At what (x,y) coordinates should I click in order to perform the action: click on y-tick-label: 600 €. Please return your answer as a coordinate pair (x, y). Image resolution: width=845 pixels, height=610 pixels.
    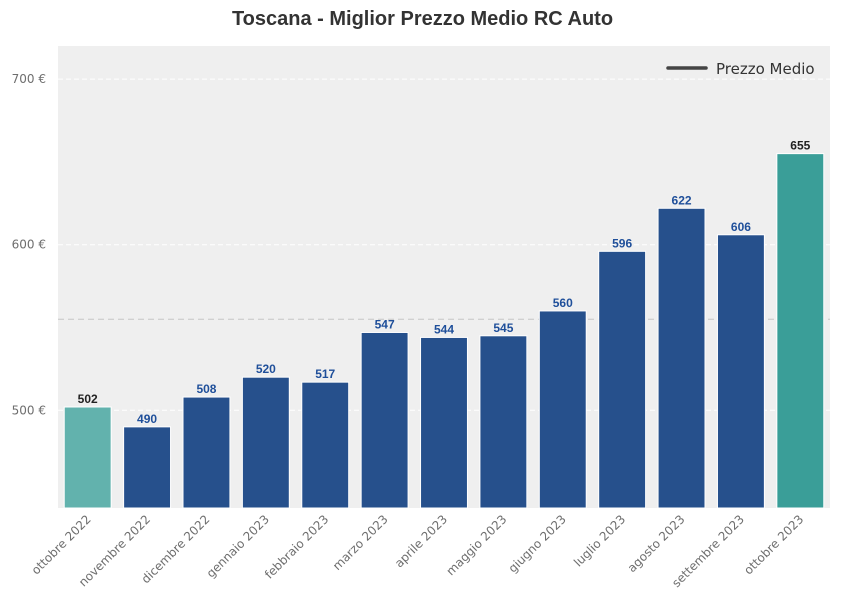
    Looking at the image, I should click on (29, 245).